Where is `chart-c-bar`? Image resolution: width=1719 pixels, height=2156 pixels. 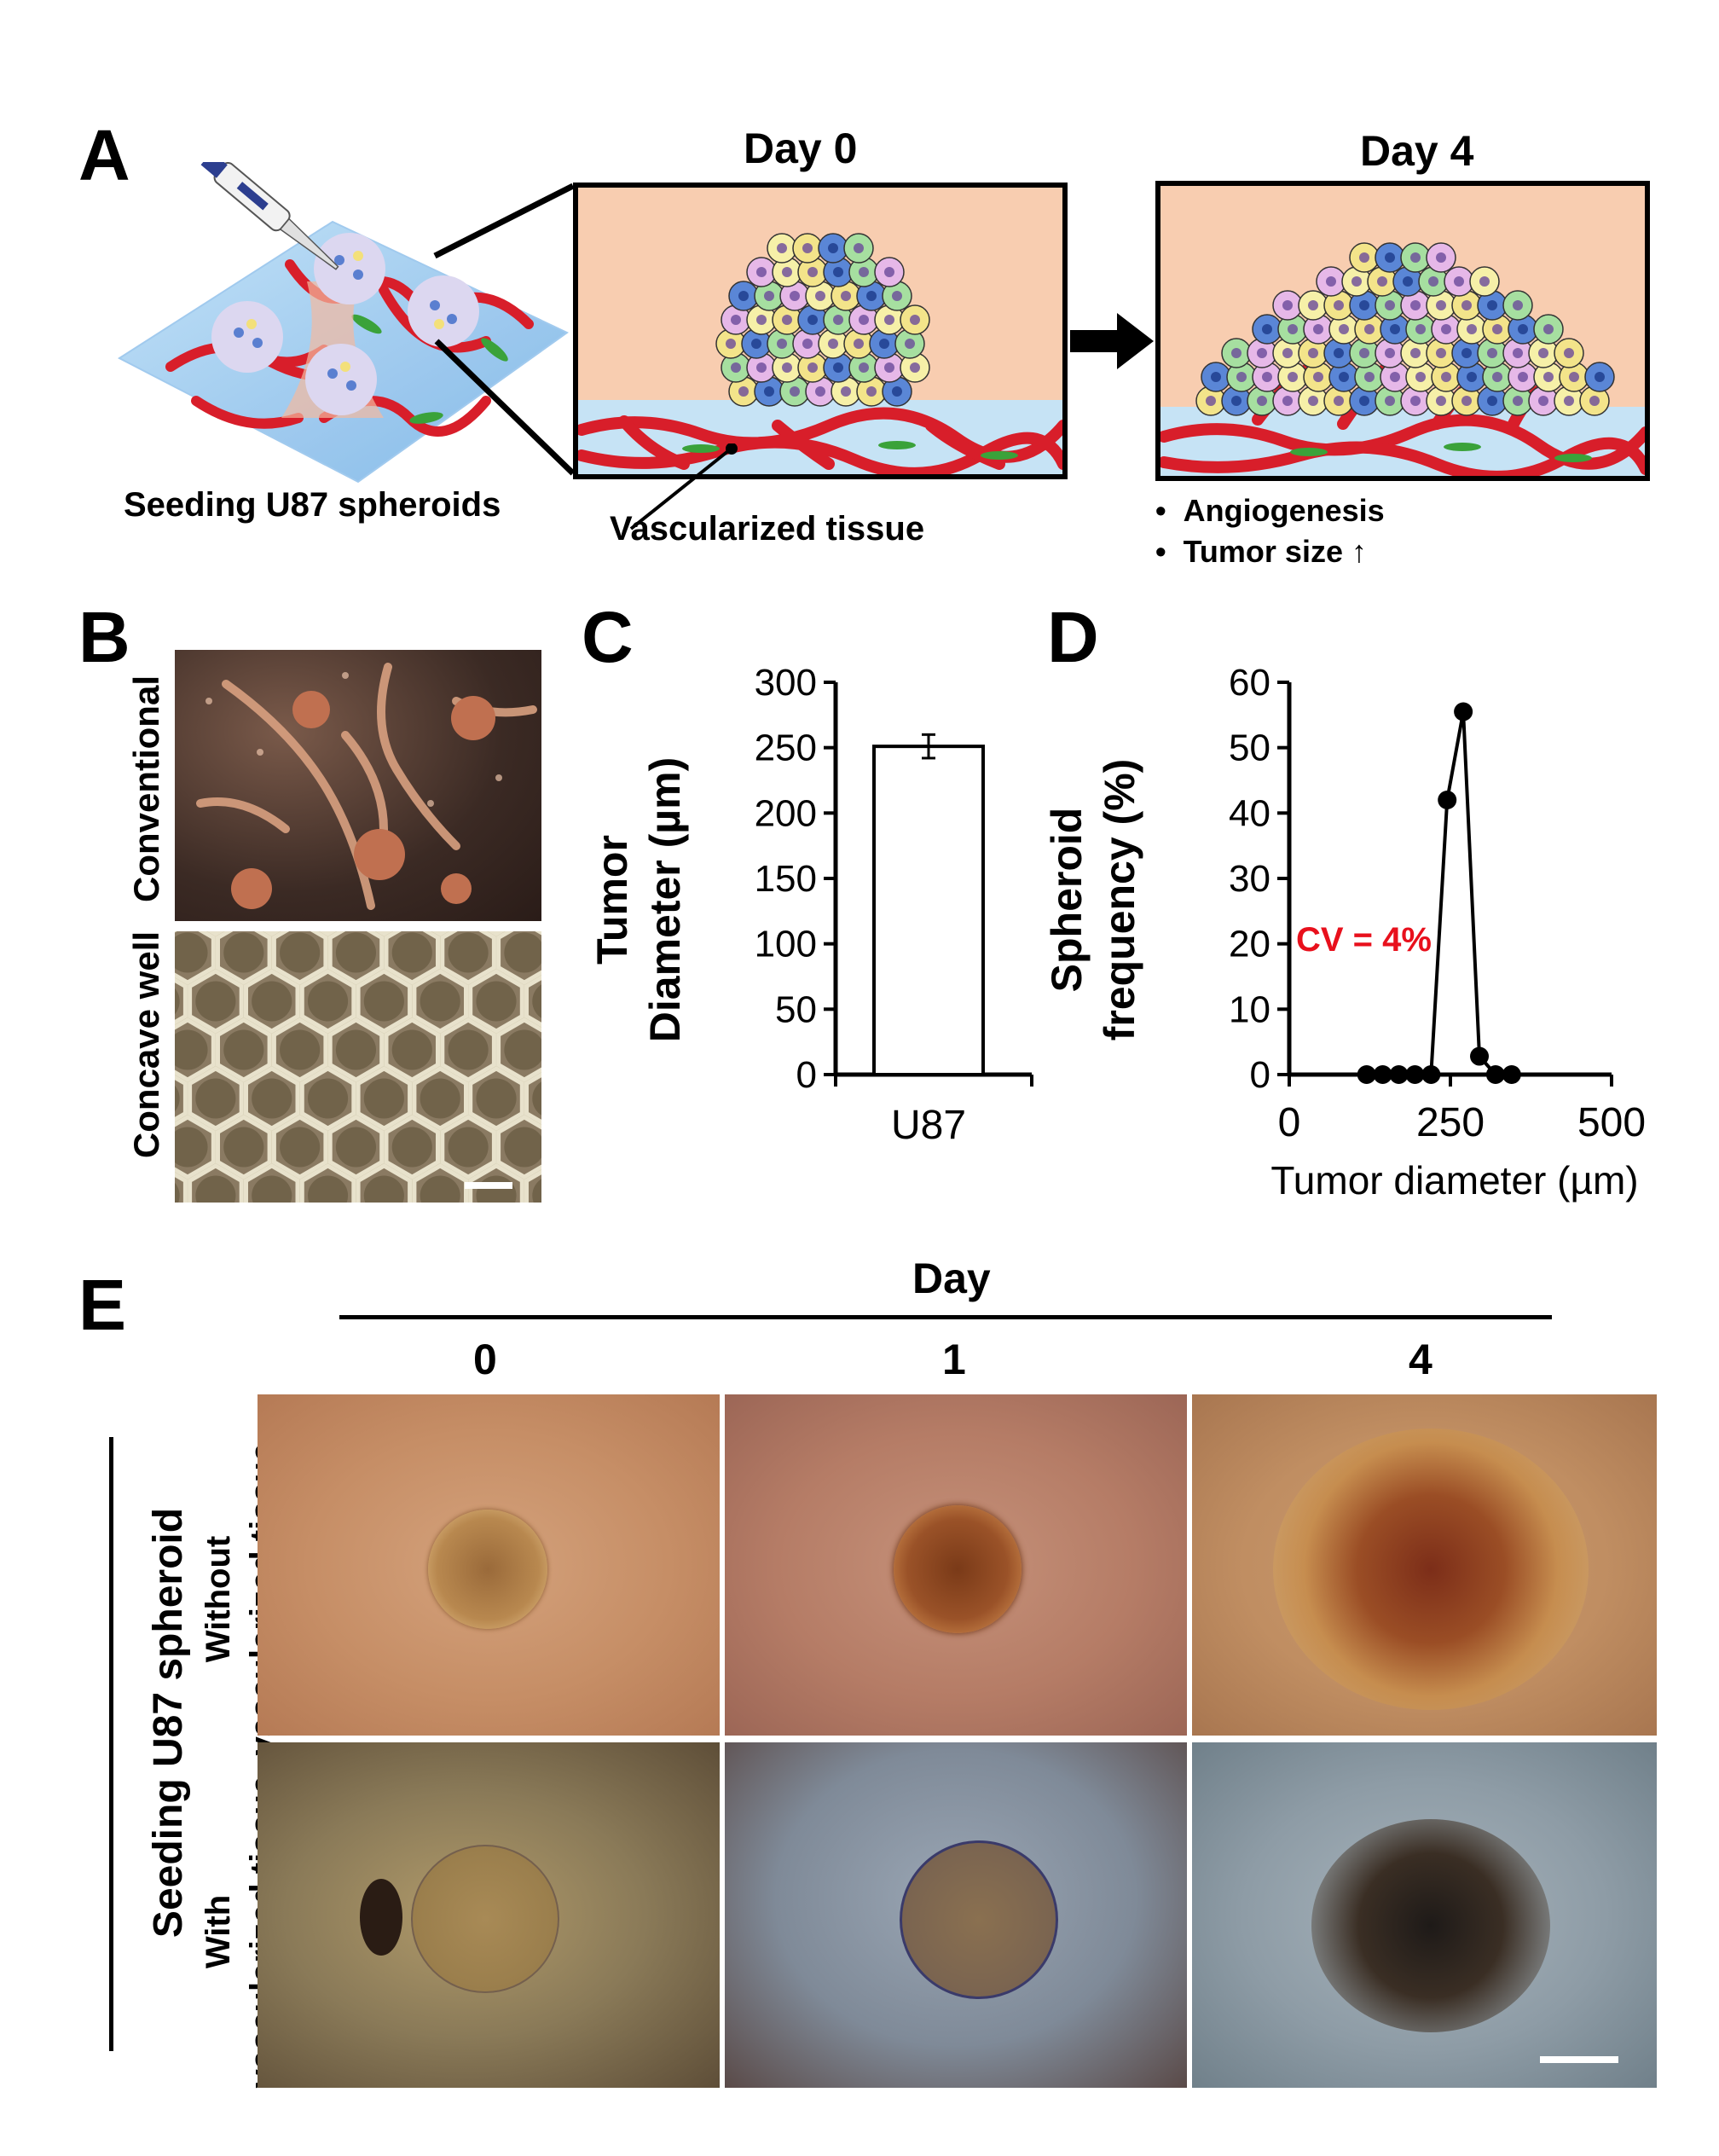 chart-c-bar is located at coordinates (928, 910).